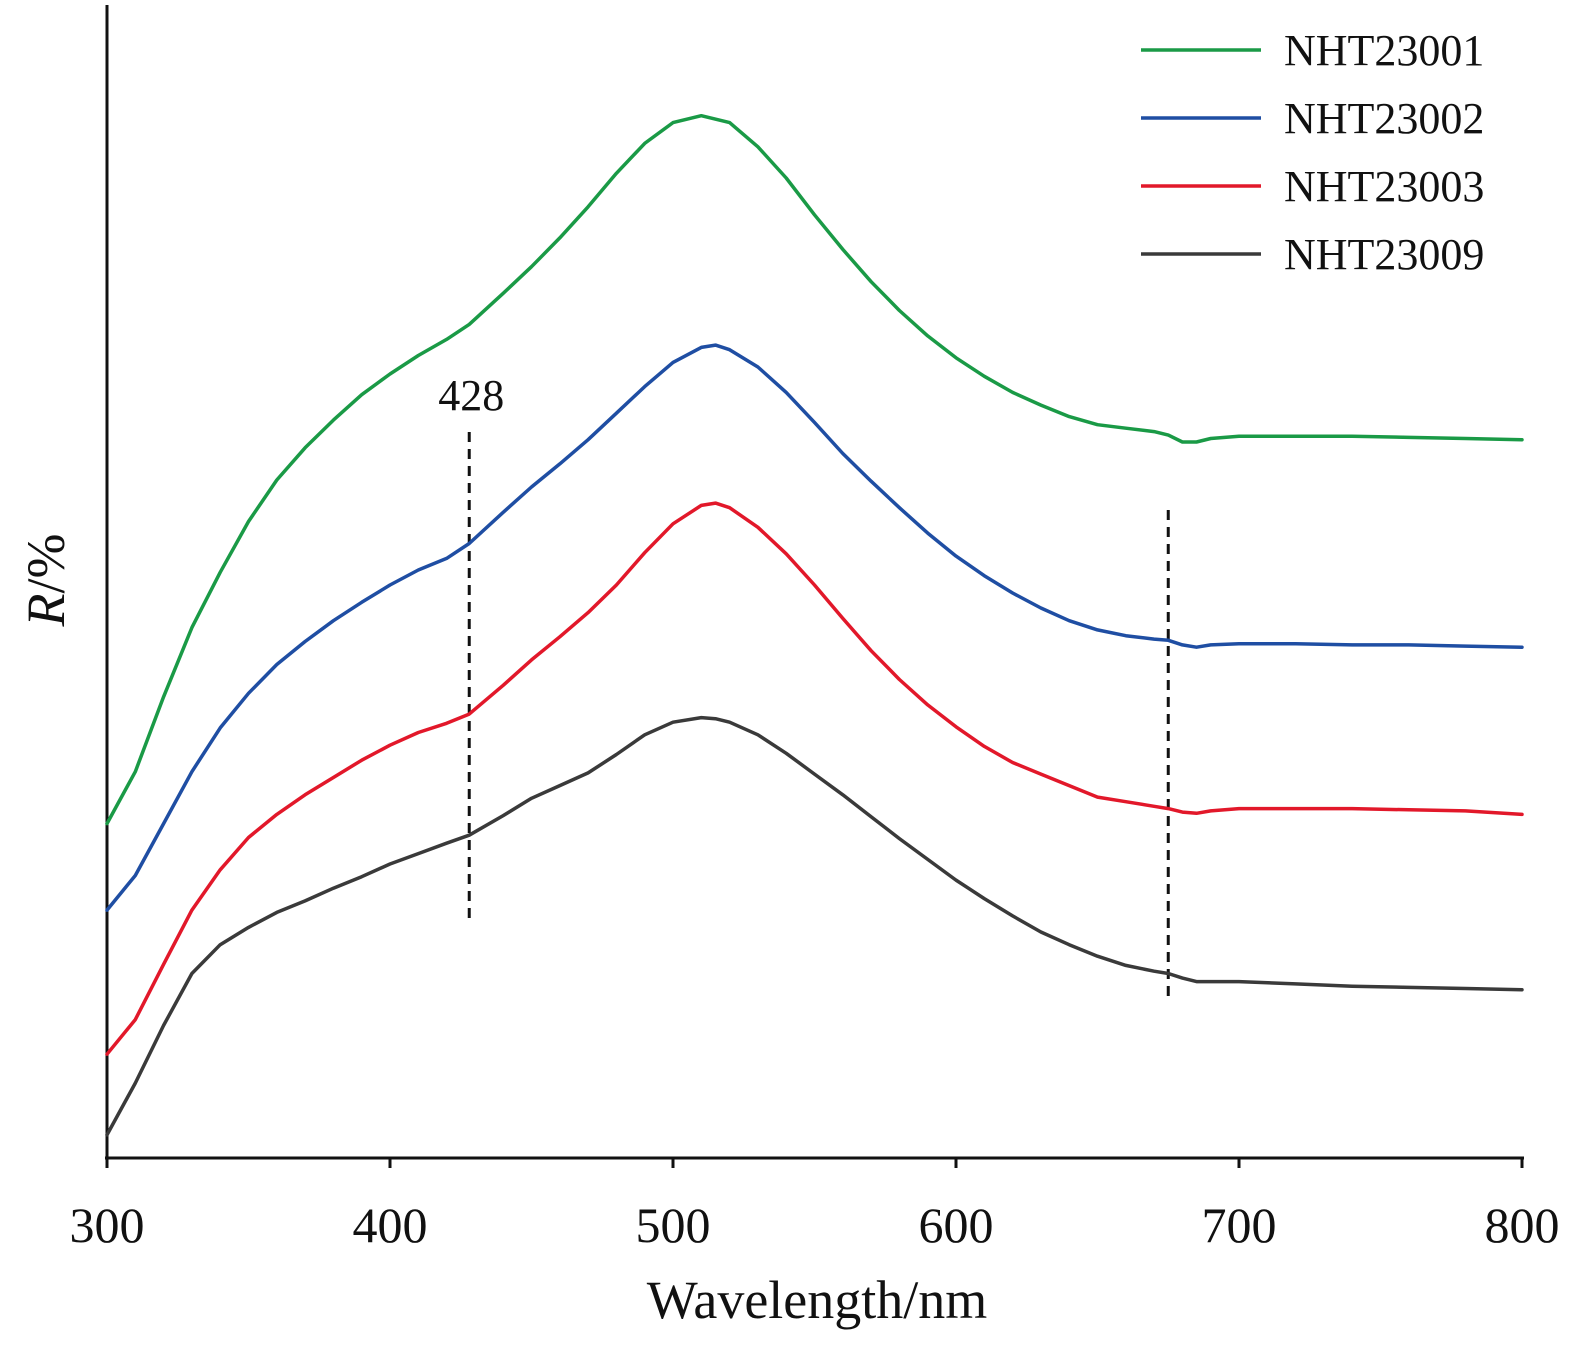 The width and height of the screenshot is (1594, 1356). I want to click on x-tick-label-500: 500, so click(673, 1225).